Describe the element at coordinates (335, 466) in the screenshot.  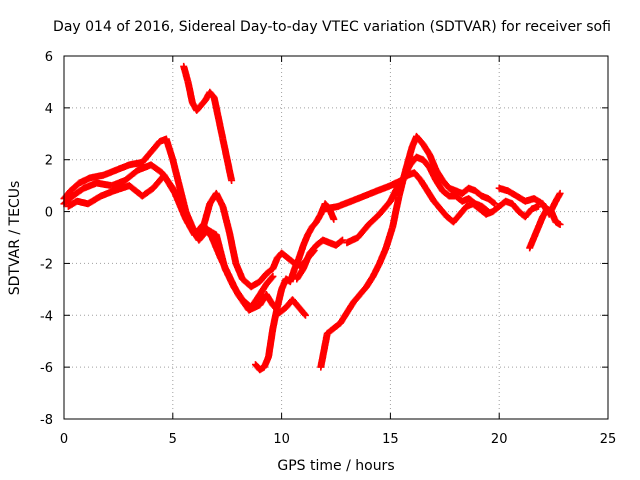
I see `x-axis-label: GPS time / hours` at that location.